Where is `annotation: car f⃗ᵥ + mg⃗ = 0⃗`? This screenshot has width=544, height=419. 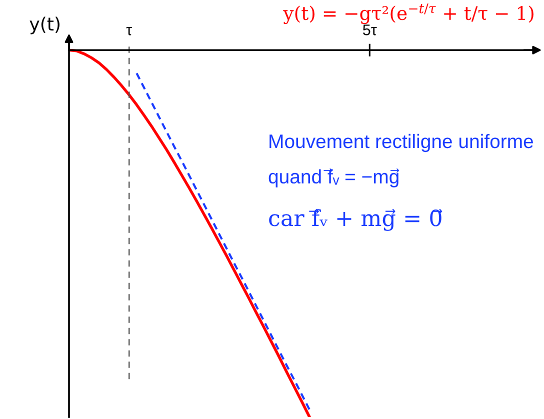
annotation: car f⃗ᵥ + mg⃗ = 0⃗ is located at coordinates (355, 220).